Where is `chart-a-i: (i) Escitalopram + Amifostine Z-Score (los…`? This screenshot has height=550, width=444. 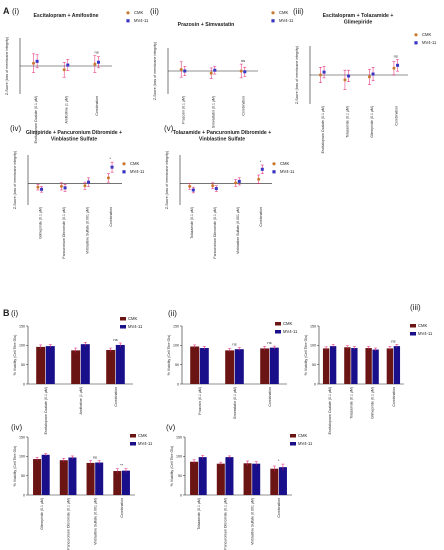 chart-a-i: (i) Escitalopram + Amifostine Z-Score (los… is located at coordinates (77, 75).